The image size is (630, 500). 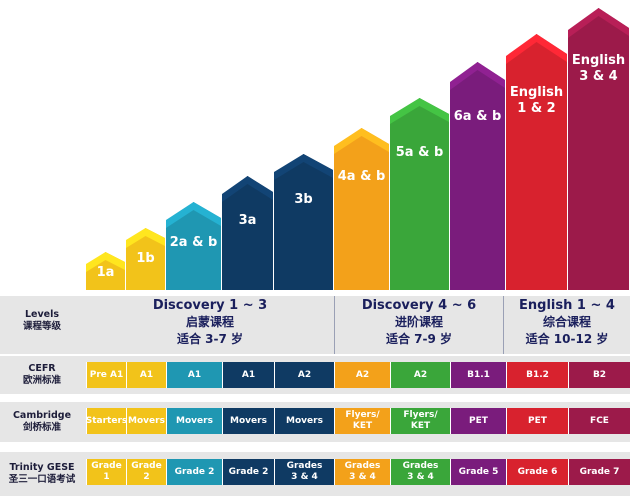 I want to click on level-bar-label: 6a & b, so click(x=478, y=116).